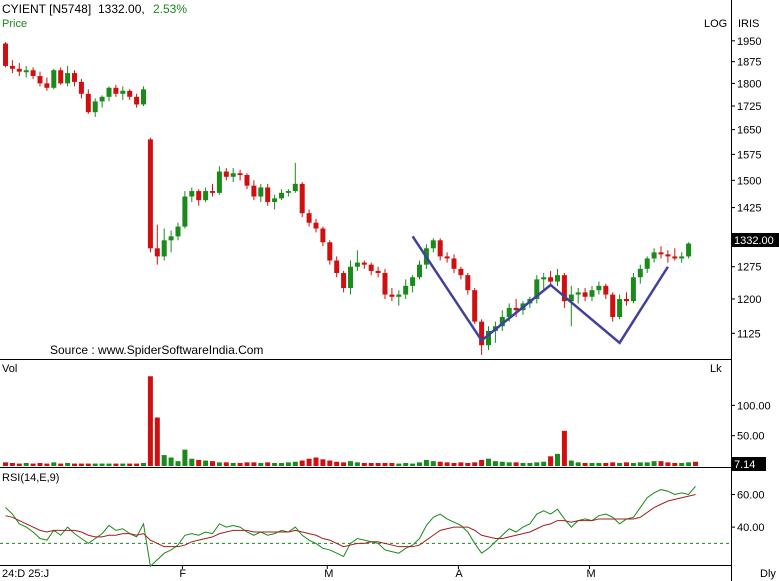 The height and width of the screenshot is (581, 779). I want to click on price-tick-label: 1875, so click(749, 63).